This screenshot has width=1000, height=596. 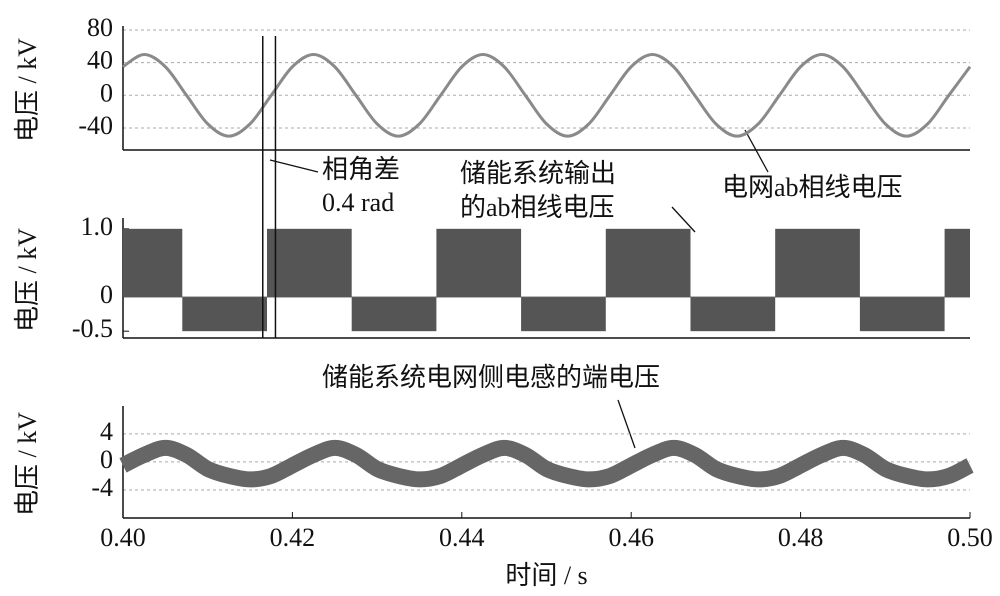 What do you see at coordinates (812, 187) in the screenshot?
I see `annotation: 电网ab相线电压` at bounding box center [812, 187].